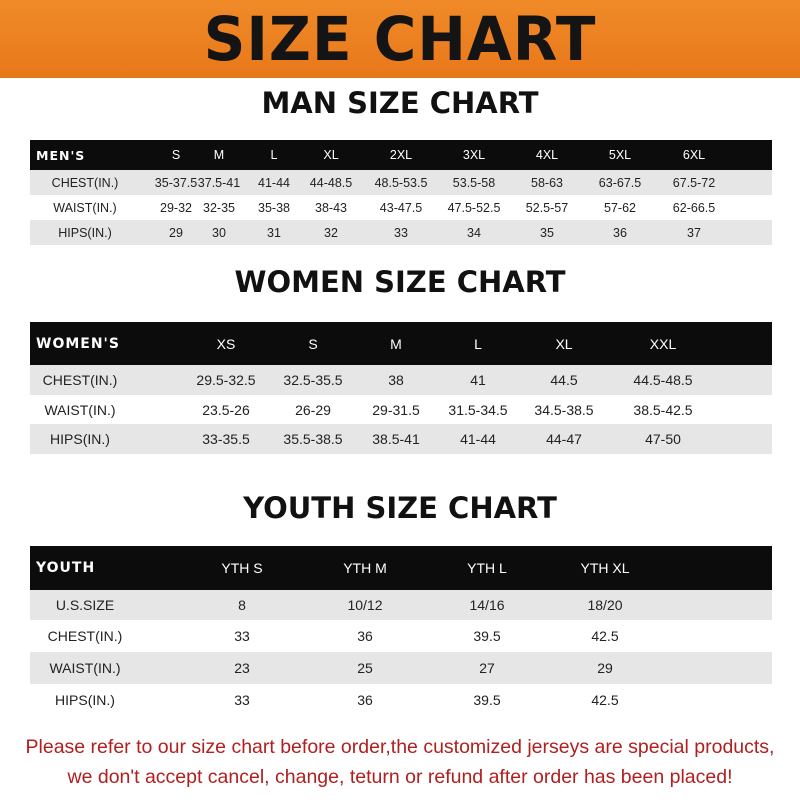 The width and height of the screenshot is (800, 800). I want to click on table-cell: 35-37.5, so click(176, 182).